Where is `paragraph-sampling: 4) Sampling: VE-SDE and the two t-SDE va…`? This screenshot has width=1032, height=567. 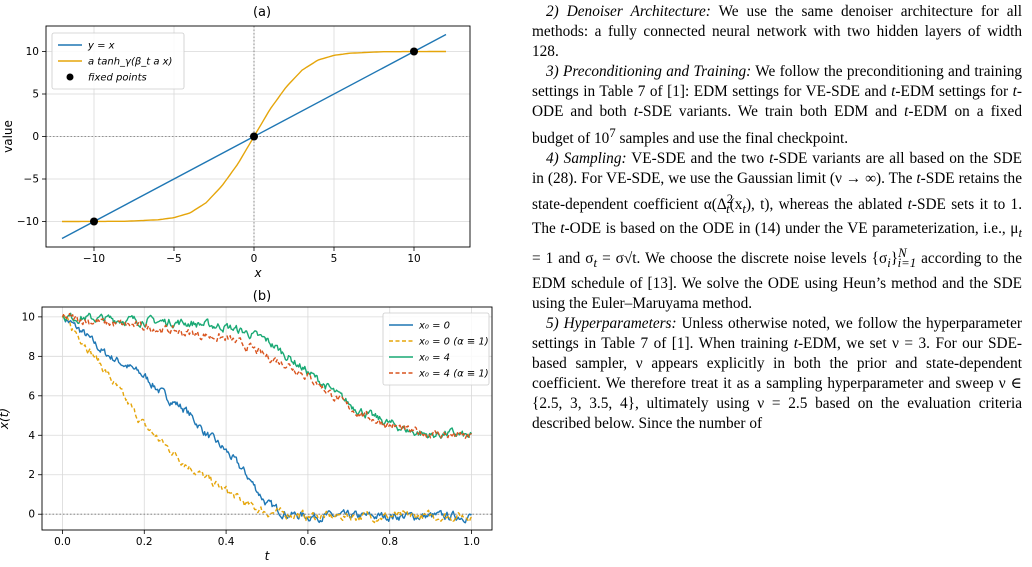
paragraph-sampling: 4) Sampling: VE-SDE and the two t-SDE va… is located at coordinates (777, 230).